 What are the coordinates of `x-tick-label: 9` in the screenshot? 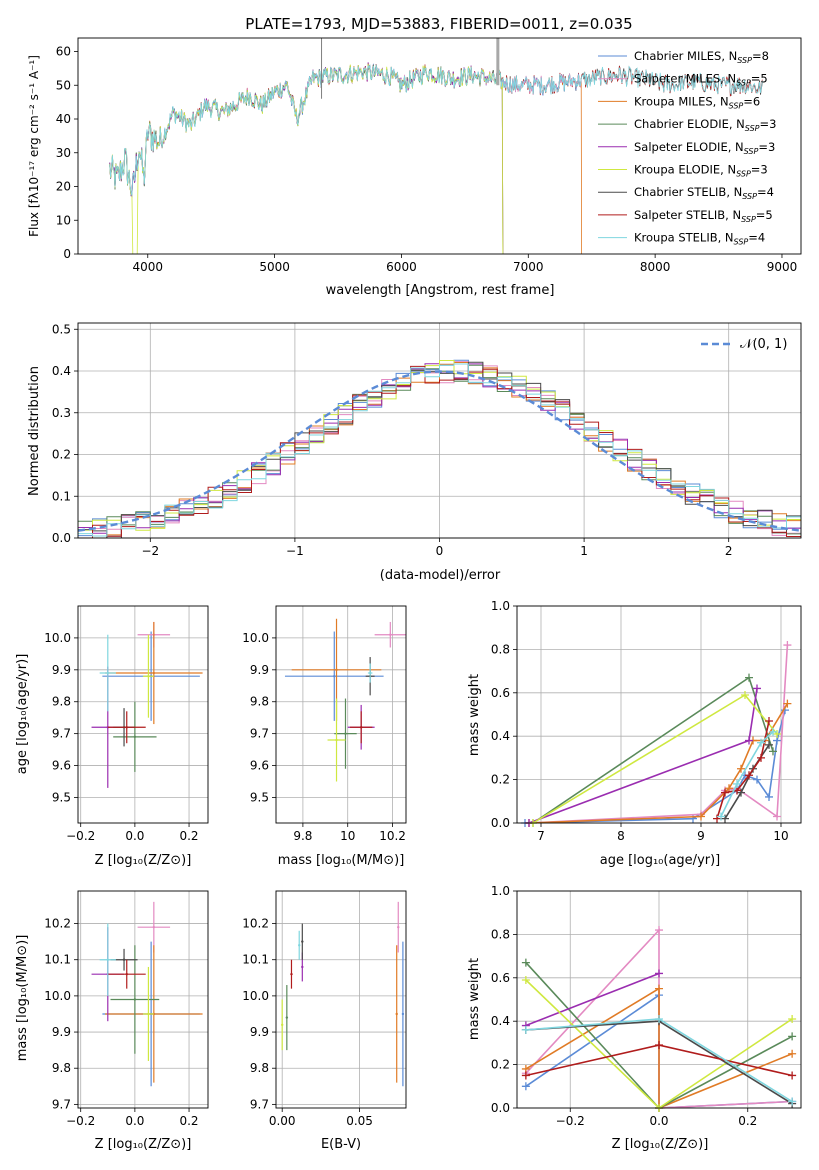 It's located at (701, 836).